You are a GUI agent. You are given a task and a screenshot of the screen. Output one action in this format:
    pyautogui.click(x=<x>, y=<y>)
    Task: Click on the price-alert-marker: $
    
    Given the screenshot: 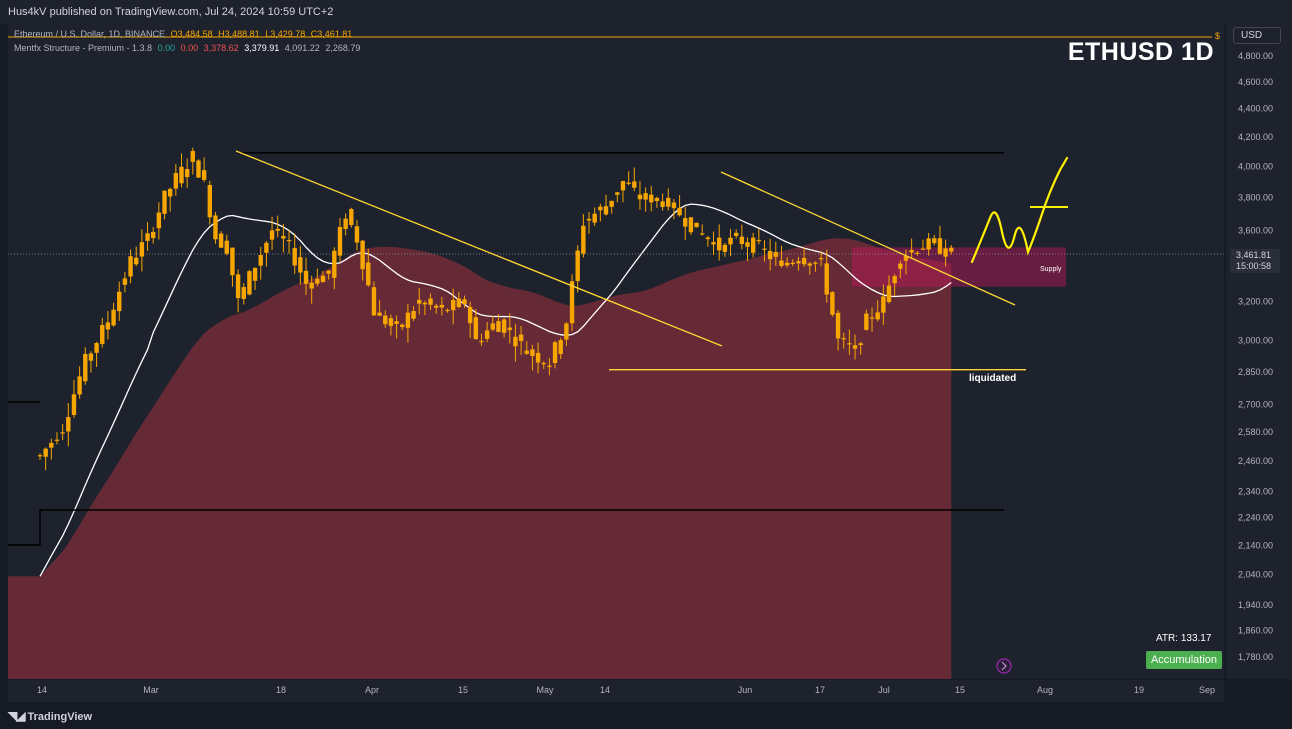 What is the action you would take?
    pyautogui.click(x=1218, y=36)
    